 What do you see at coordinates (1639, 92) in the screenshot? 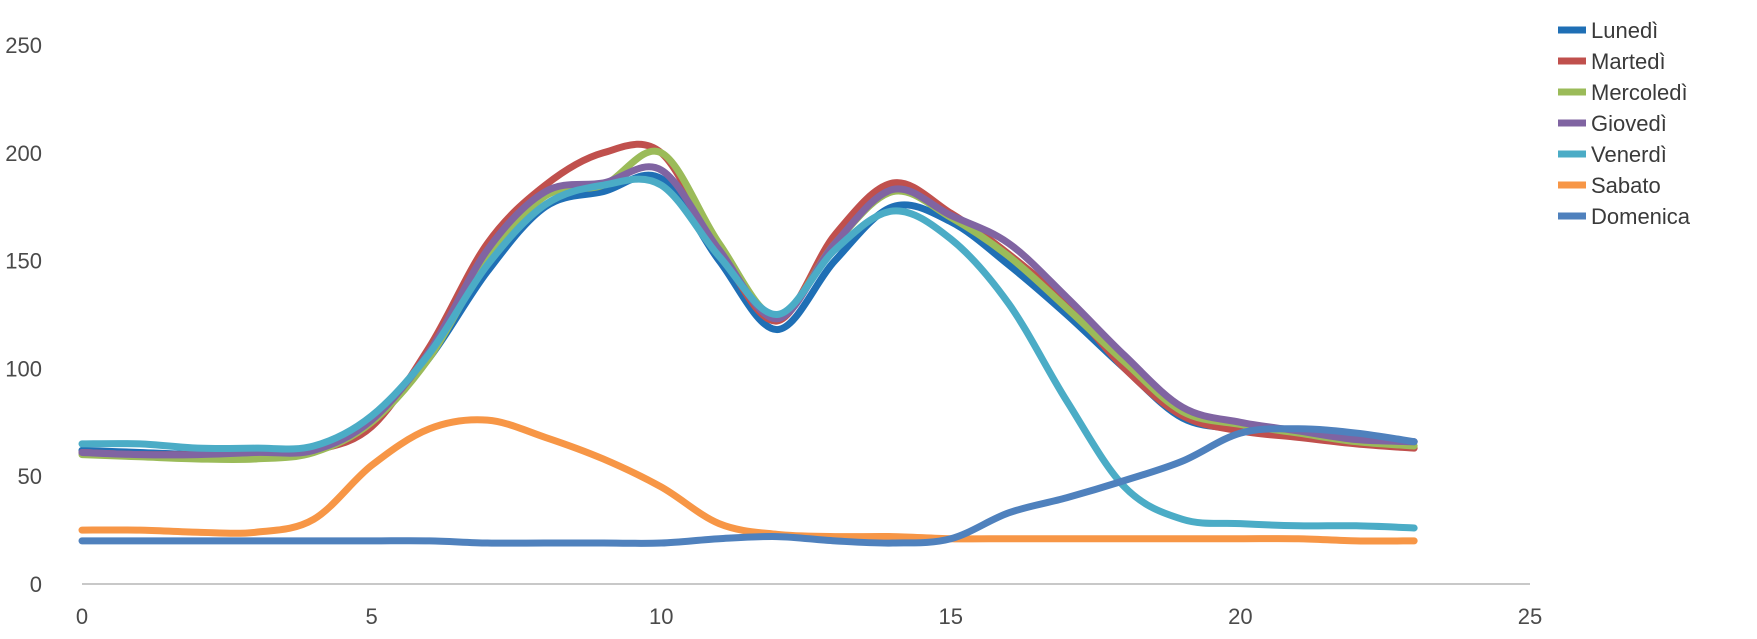
I see `legend-label: Mercoledì` at bounding box center [1639, 92].